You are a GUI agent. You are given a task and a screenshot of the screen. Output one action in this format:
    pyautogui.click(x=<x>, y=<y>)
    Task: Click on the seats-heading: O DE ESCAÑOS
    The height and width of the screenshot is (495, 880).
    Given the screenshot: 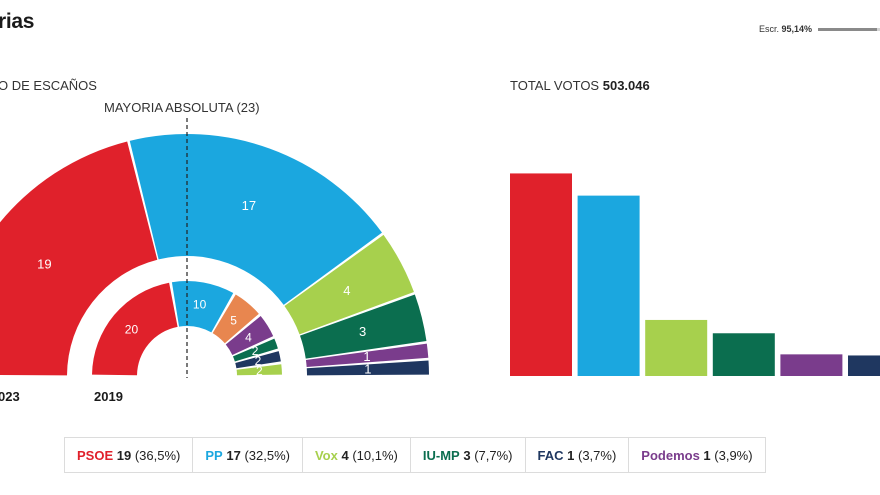 What is the action you would take?
    pyautogui.click(x=48, y=85)
    